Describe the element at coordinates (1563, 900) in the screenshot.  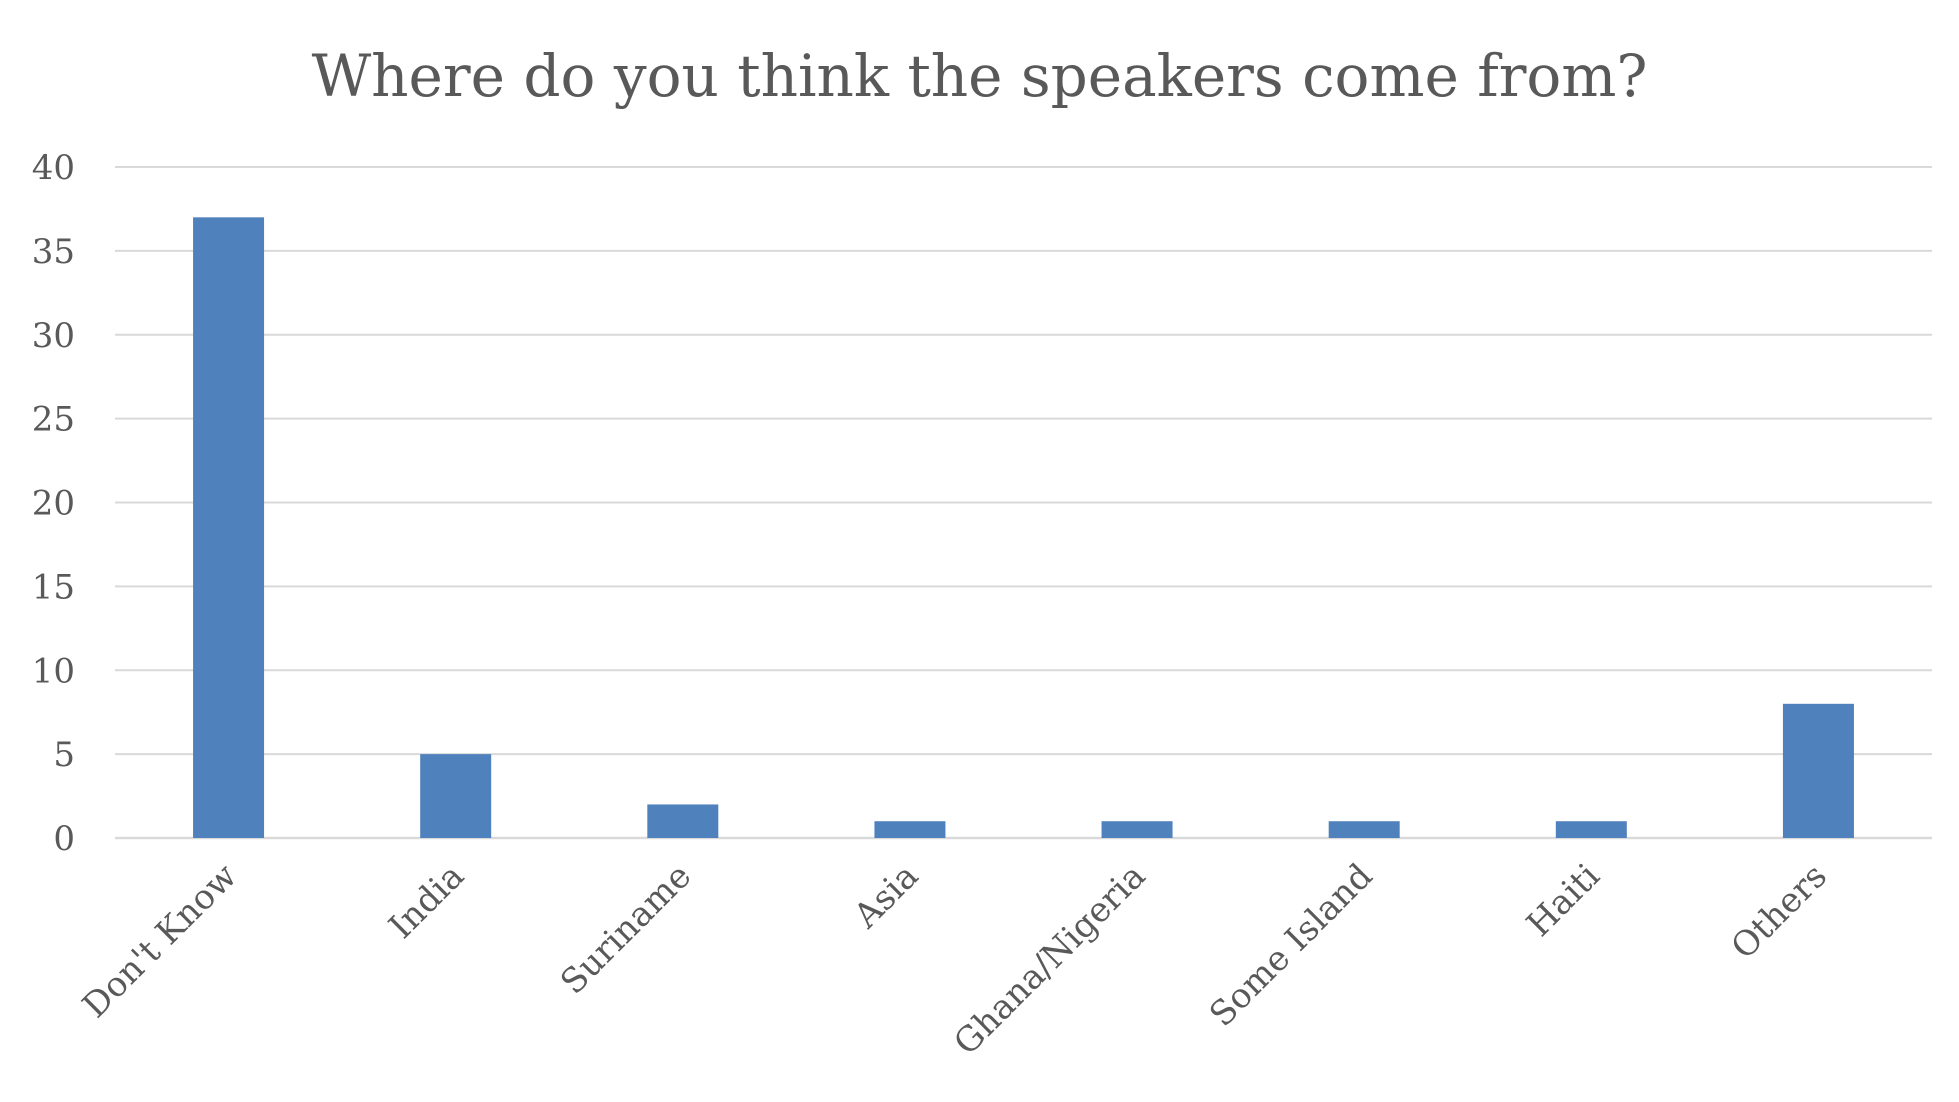
I see `x-tick-label: Haiti` at that location.